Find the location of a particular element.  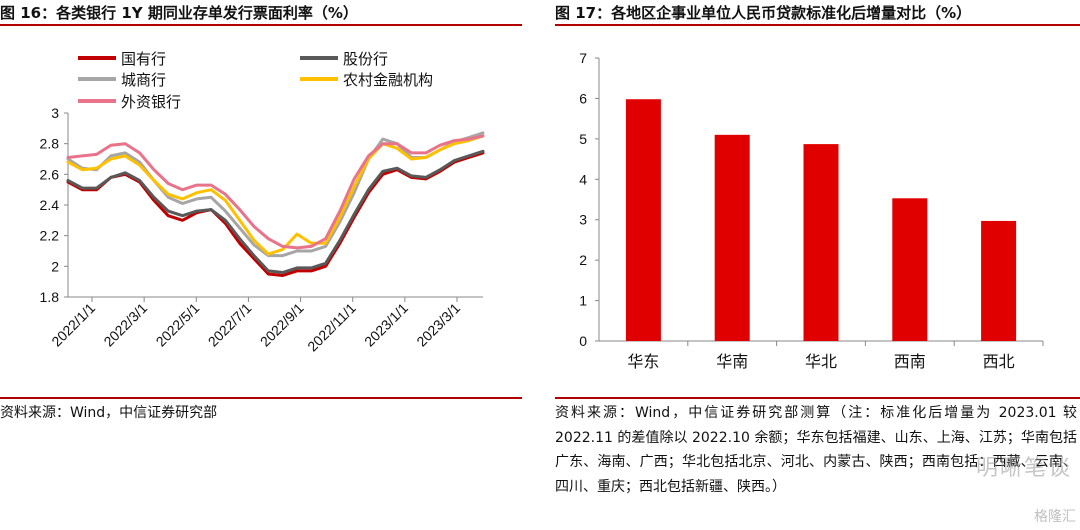

bar-华东 is located at coordinates (643, 220).